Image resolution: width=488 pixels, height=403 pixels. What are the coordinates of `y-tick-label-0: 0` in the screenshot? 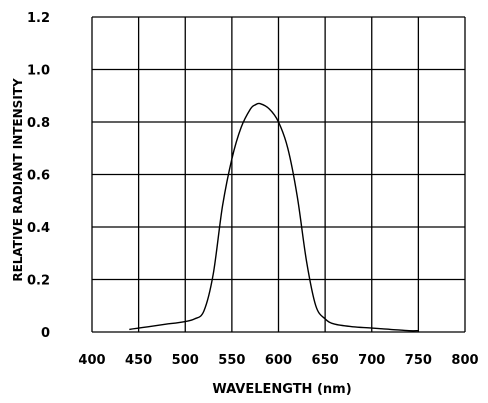 It's located at (45, 333).